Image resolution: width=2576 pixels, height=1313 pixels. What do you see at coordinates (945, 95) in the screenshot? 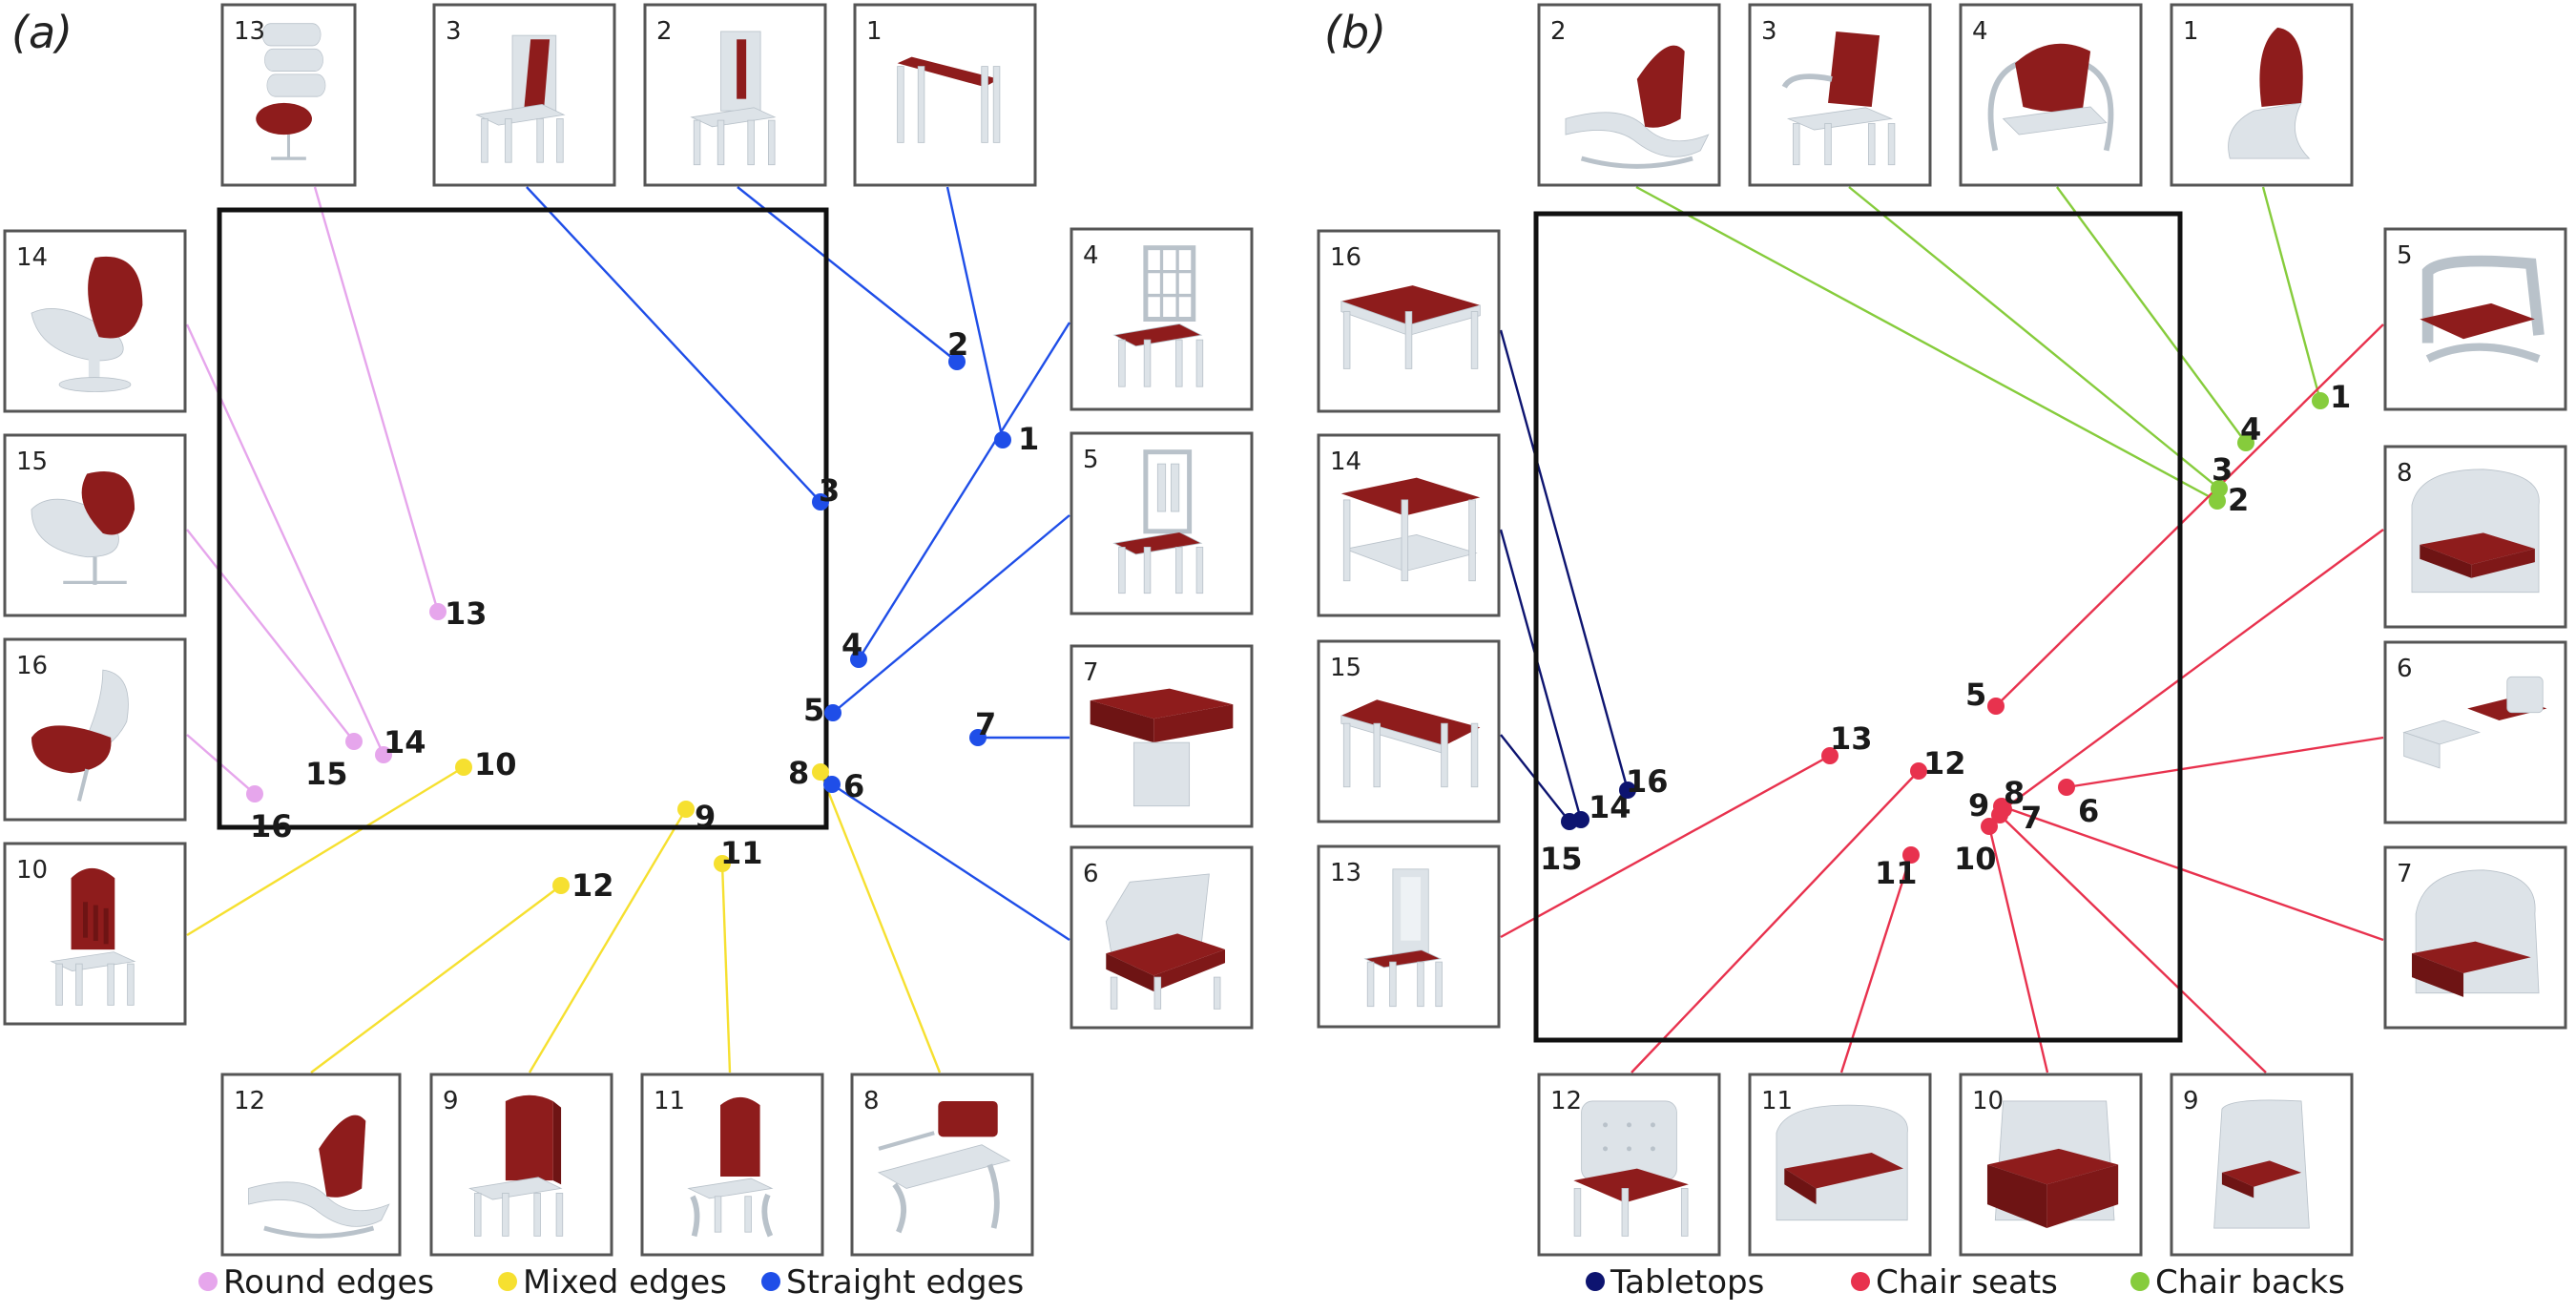
I see `thumbnail-frame` at bounding box center [945, 95].